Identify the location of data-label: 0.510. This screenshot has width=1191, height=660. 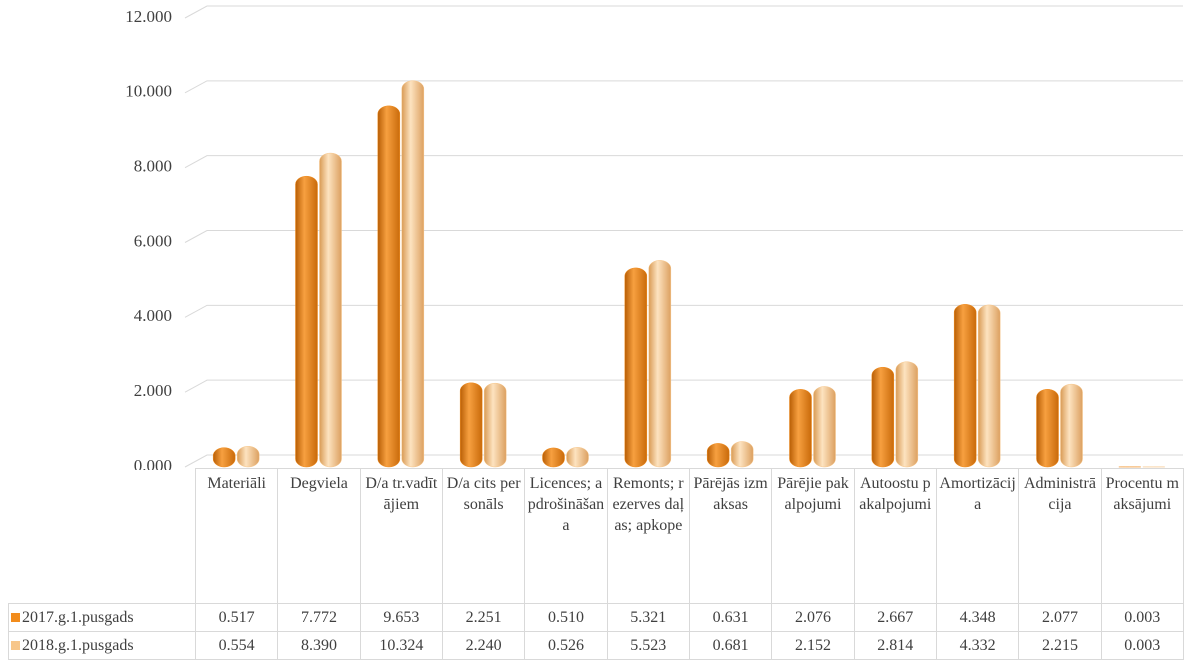
(566, 618).